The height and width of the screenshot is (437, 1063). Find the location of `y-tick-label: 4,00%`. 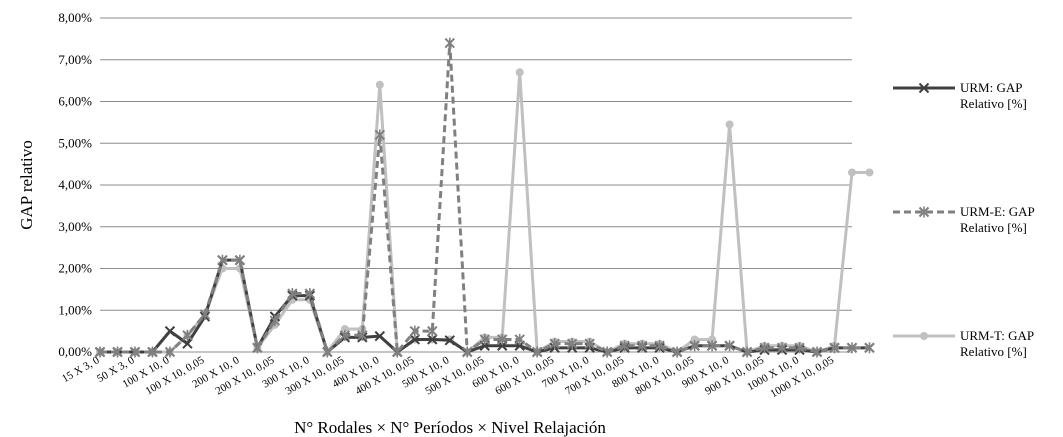

y-tick-label: 4,00% is located at coordinates (75, 184).